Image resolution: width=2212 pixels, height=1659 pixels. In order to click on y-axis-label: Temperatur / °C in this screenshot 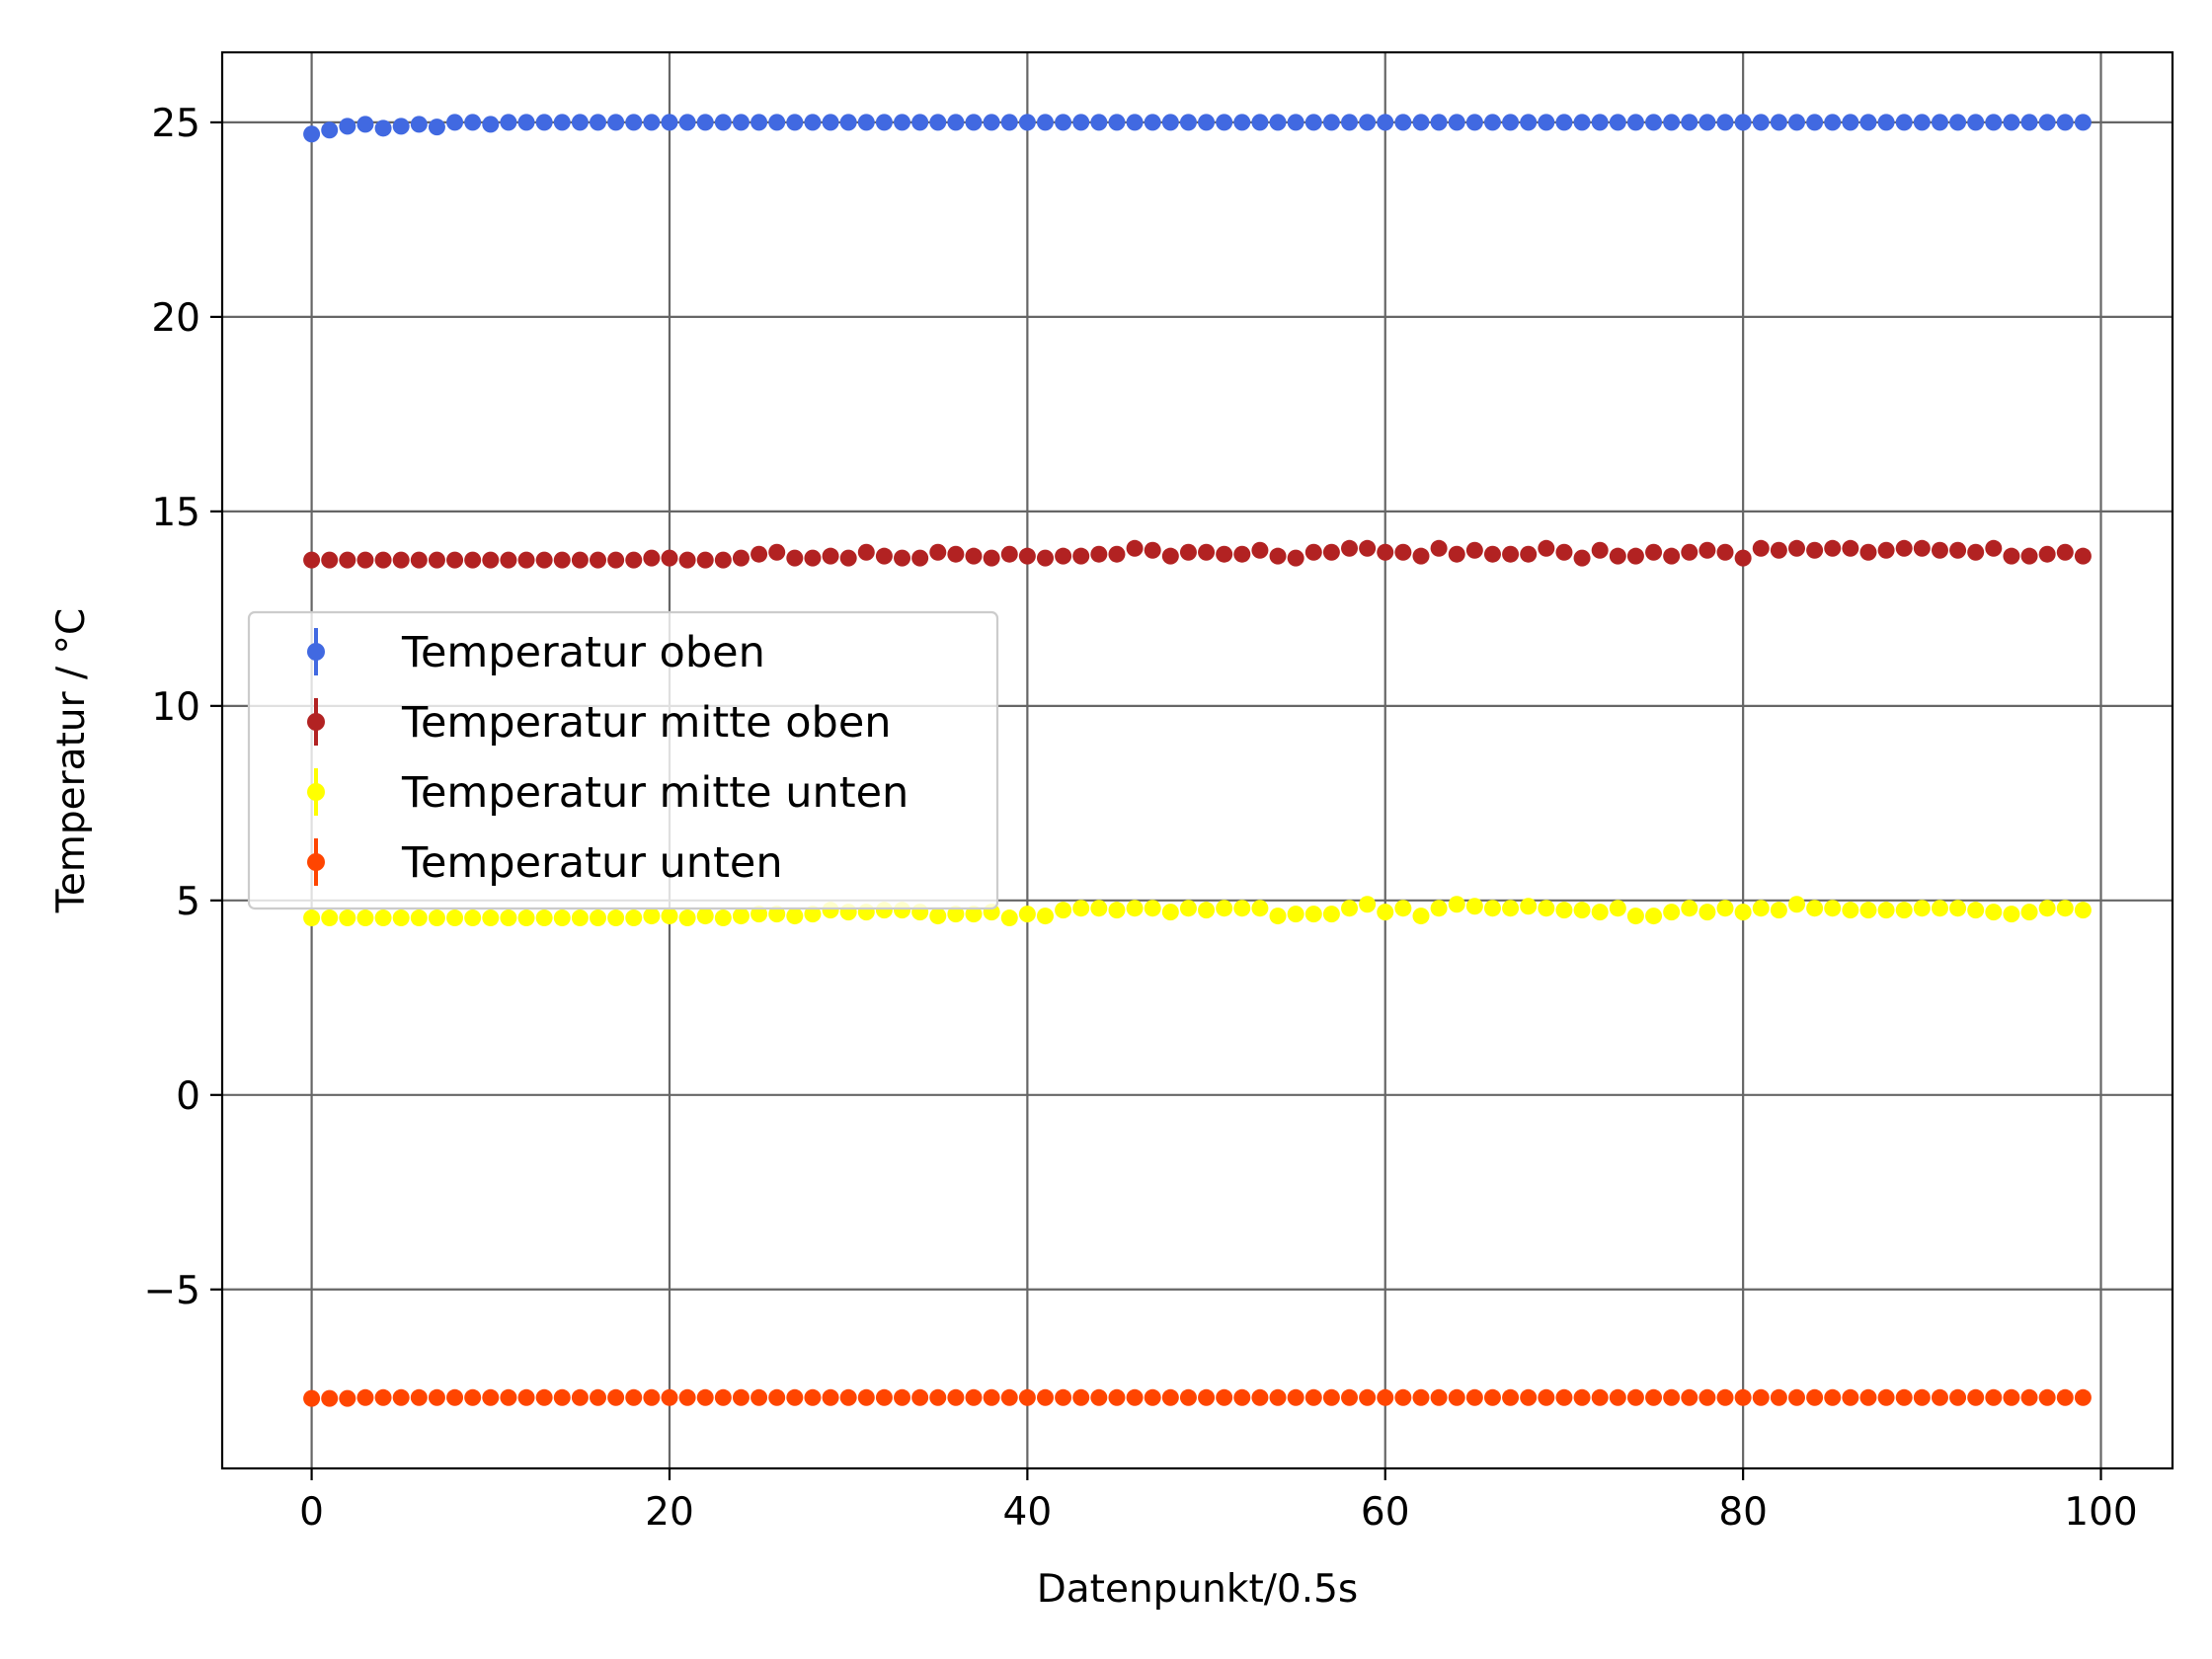, I will do `click(71, 761)`.